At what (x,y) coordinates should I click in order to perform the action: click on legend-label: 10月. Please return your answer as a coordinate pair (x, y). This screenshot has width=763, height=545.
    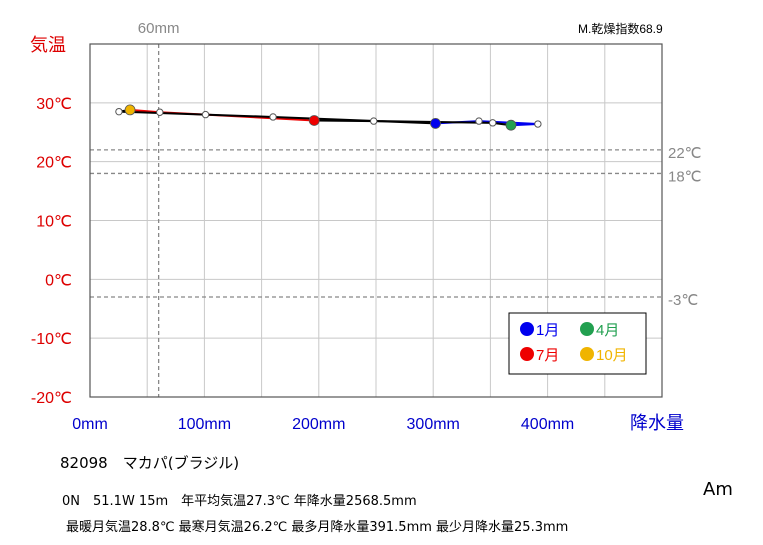
    Looking at the image, I should click on (612, 355).